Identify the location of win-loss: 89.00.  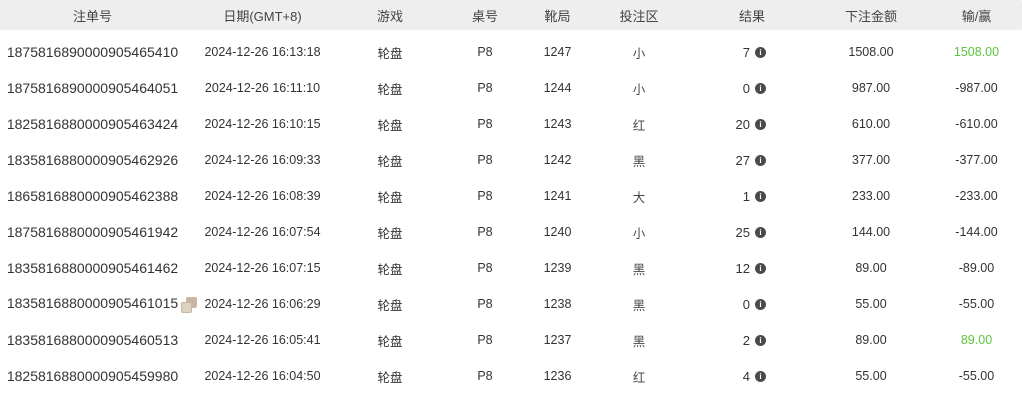
(976, 340).